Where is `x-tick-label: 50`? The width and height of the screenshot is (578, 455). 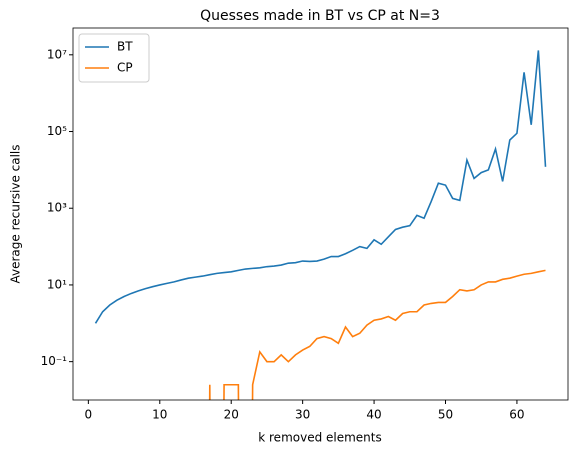 x-tick-label: 50 is located at coordinates (445, 415).